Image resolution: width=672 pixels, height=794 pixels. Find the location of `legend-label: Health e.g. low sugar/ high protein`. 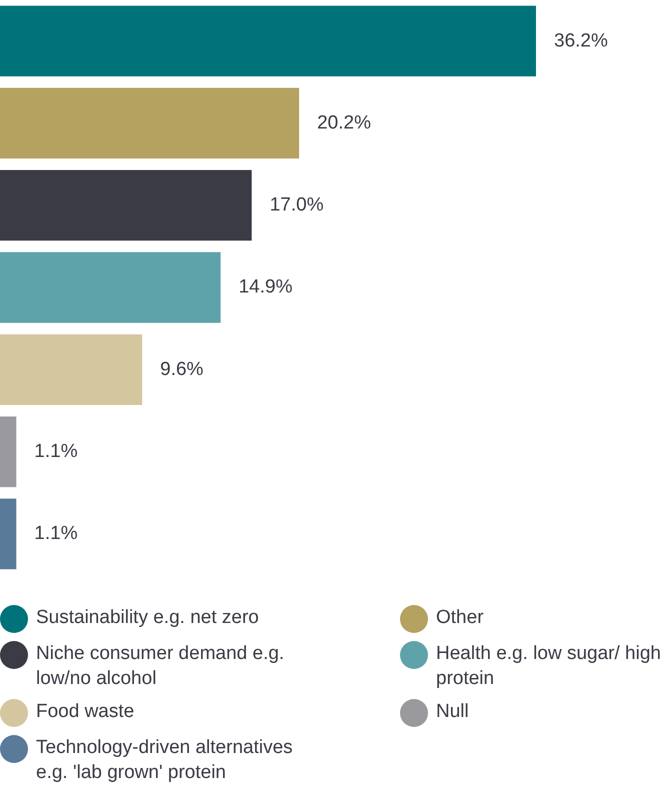

legend-label: Health e.g. low sugar/ high protein is located at coordinates (549, 666).